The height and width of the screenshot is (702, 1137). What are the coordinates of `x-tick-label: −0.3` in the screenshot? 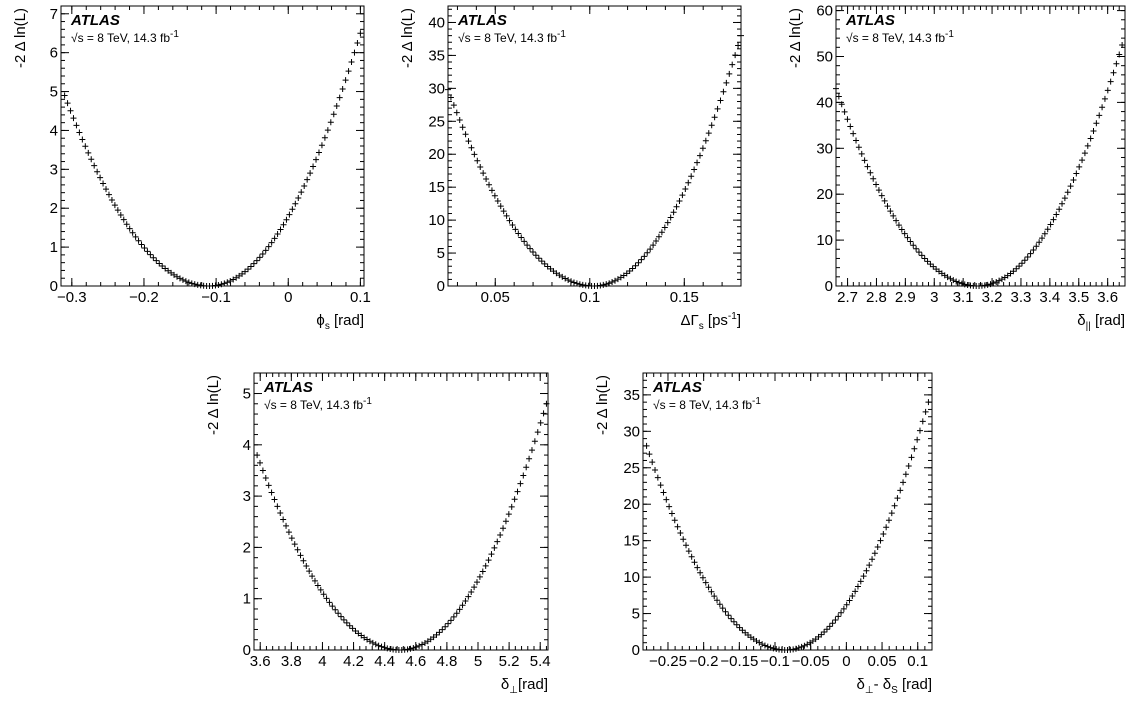 It's located at (72, 297).